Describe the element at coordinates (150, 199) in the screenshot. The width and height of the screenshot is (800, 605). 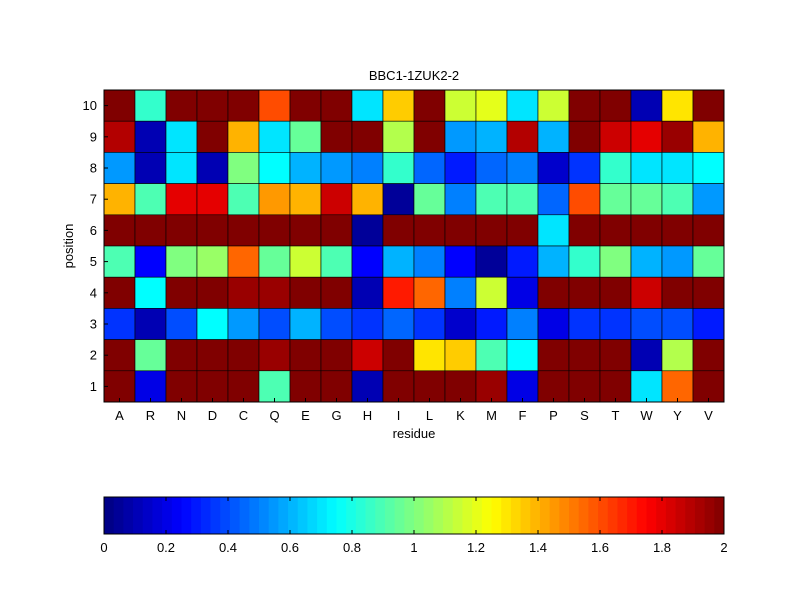
I see `heatmap-cell-7-R` at that location.